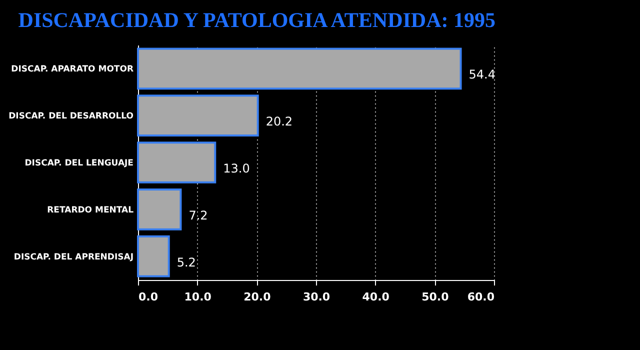 The width and height of the screenshot is (640, 350). I want to click on data-label: 7.2, so click(198, 215).